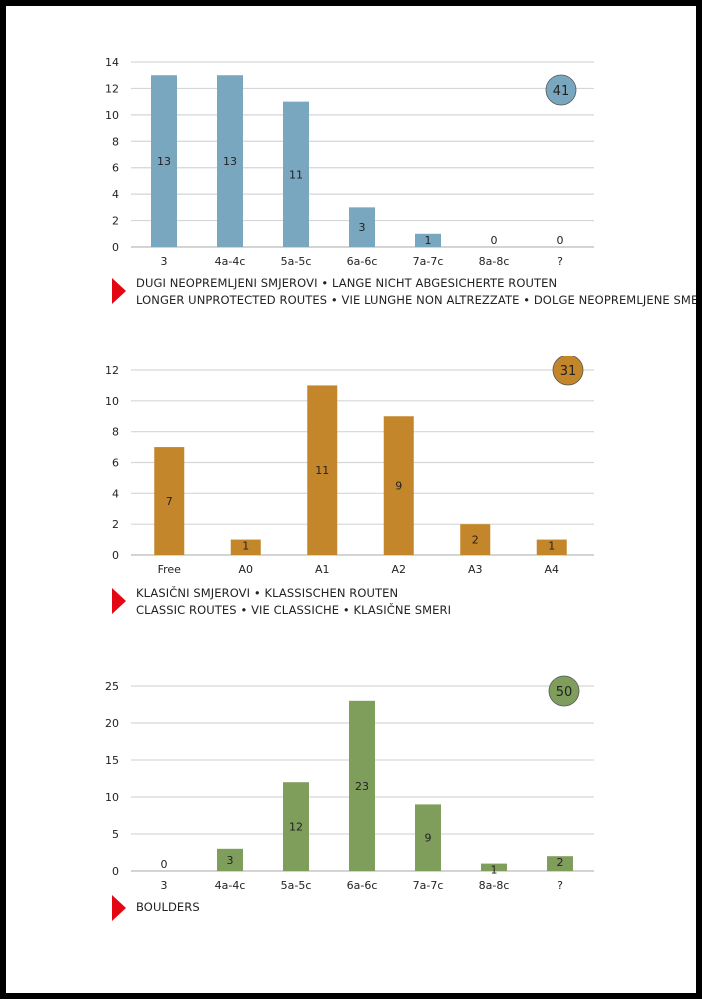 The height and width of the screenshot is (999, 702). I want to click on y-tick-label: 5, so click(115, 834).